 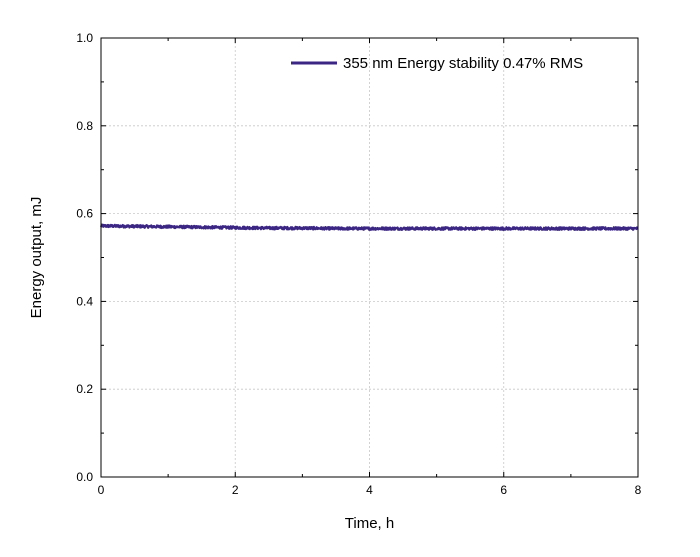 What do you see at coordinates (101, 490) in the screenshot?
I see `x-tick-label: 0` at bounding box center [101, 490].